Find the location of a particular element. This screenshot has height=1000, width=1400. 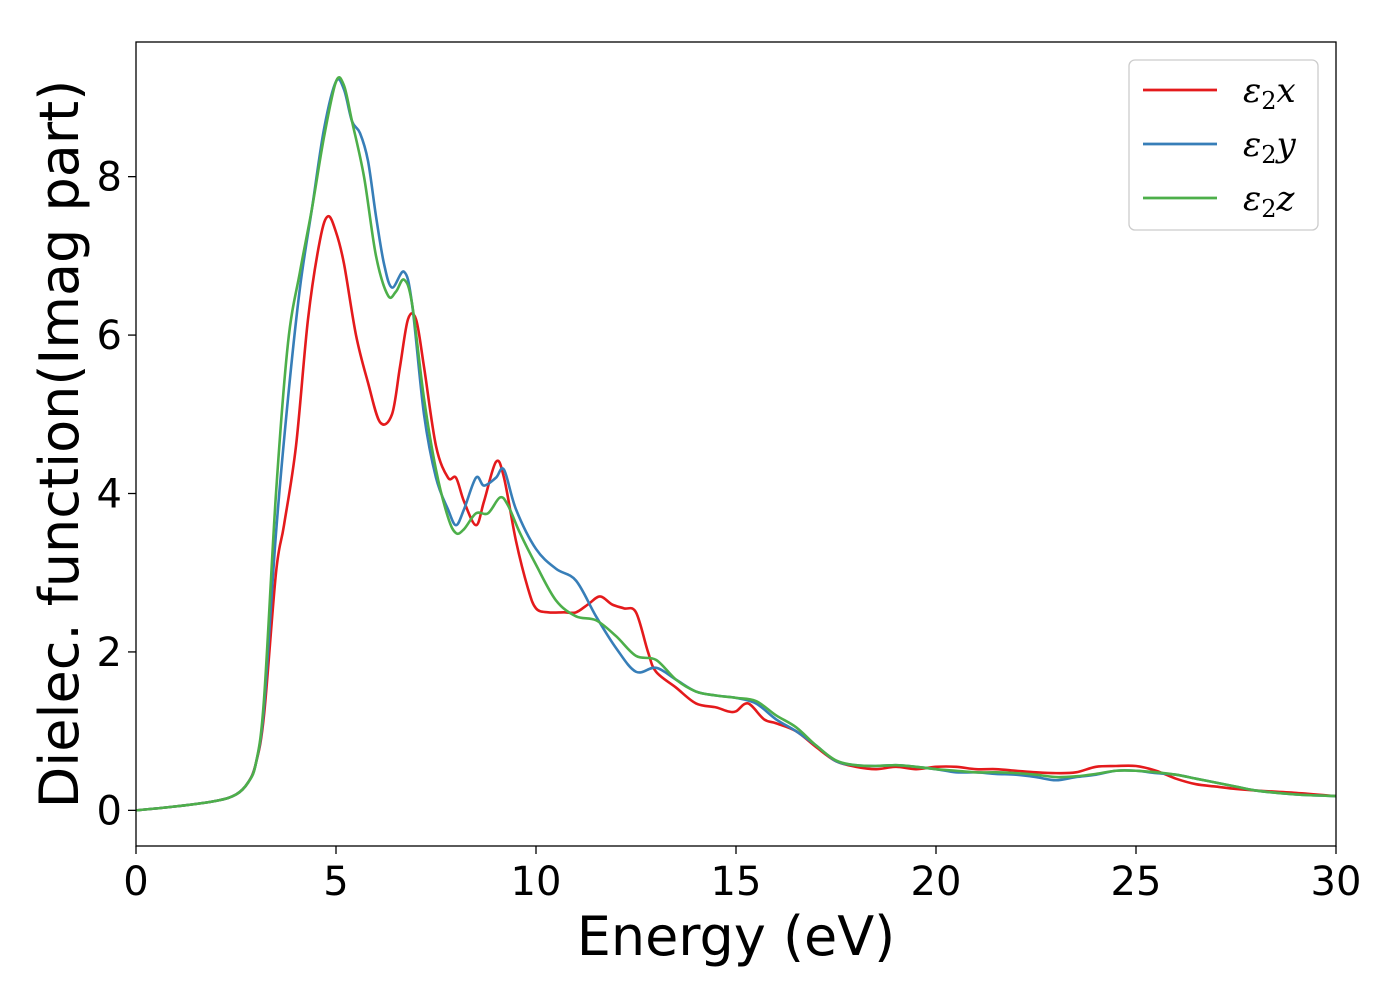

y-axis-ticks: 0 2 4 6 8 is located at coordinates (116, 494).